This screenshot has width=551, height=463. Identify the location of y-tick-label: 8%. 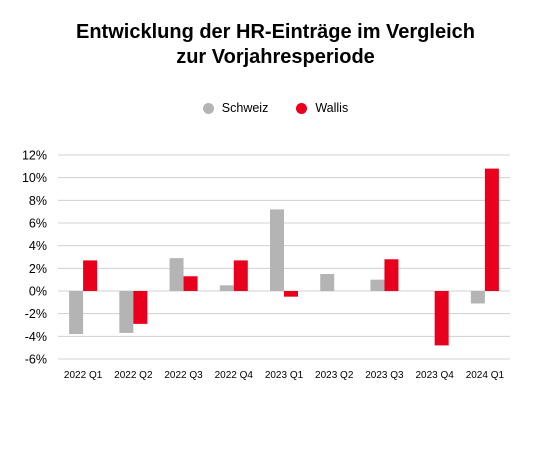
(38, 201).